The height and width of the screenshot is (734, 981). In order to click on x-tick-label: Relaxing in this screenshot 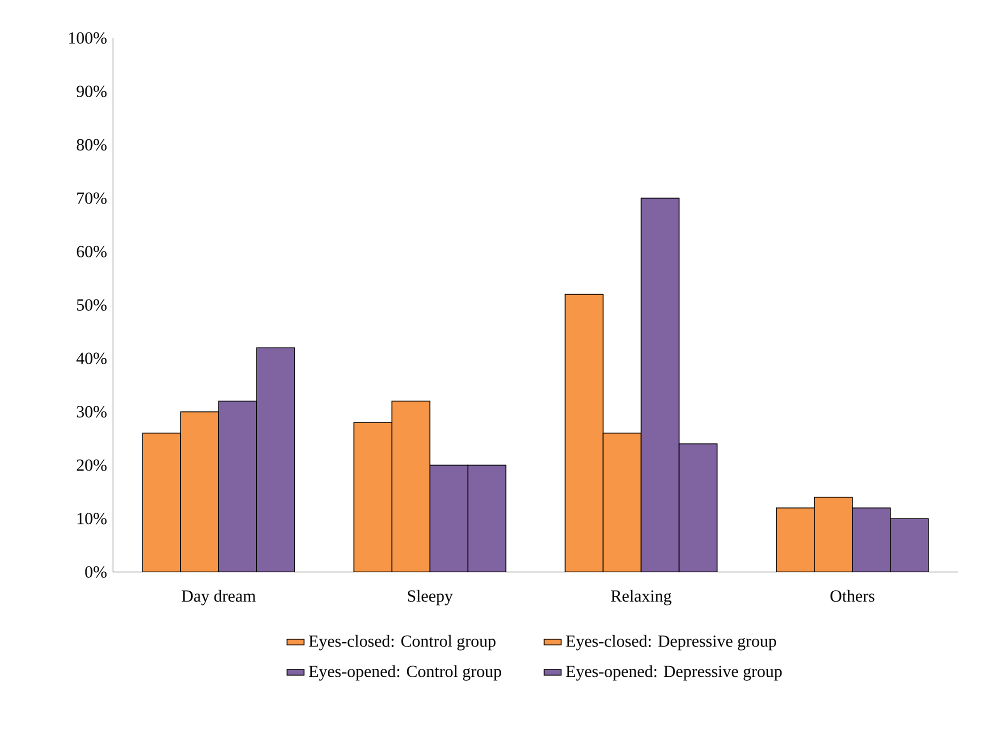, I will do `click(641, 598)`.